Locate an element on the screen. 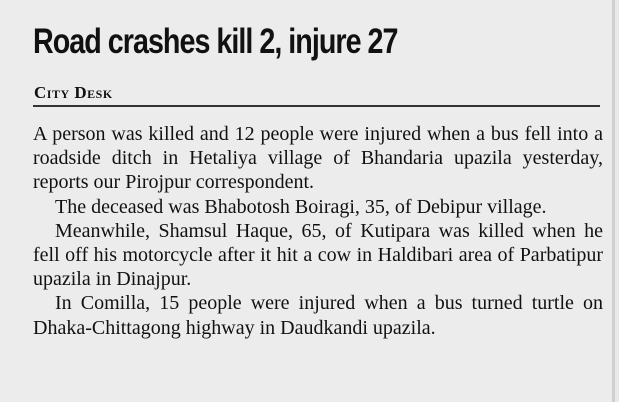 The height and width of the screenshot is (402, 619). headline: Road crashes kill 2, injure 27 is located at coordinates (215, 41).